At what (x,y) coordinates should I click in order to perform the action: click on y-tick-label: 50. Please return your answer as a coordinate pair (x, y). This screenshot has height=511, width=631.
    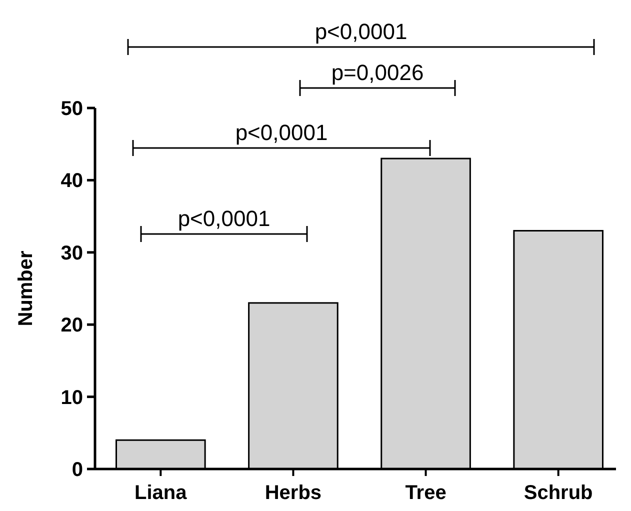
    Looking at the image, I should click on (71, 109).